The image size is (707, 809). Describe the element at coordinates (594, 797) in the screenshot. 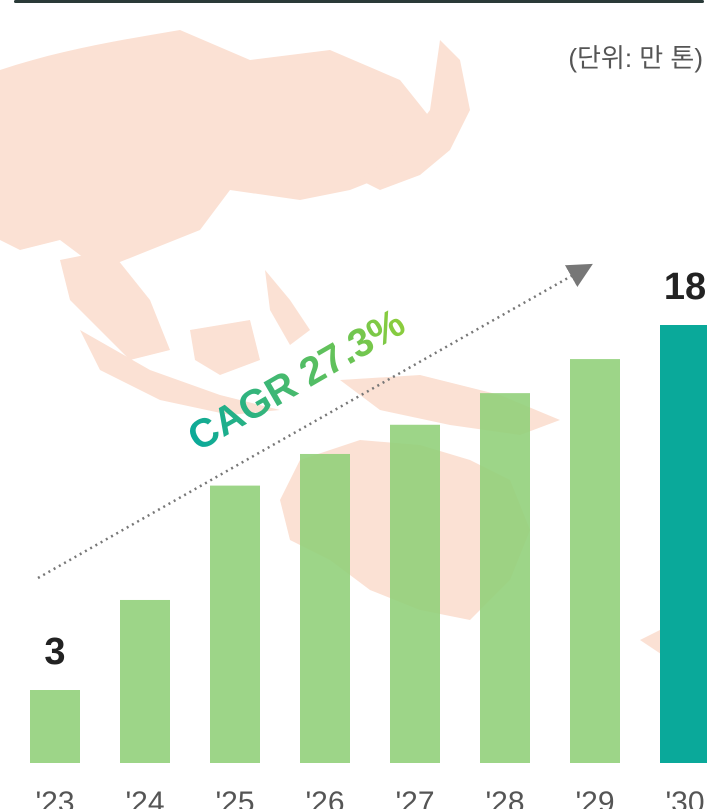

I see `x-tick-label: '29` at that location.